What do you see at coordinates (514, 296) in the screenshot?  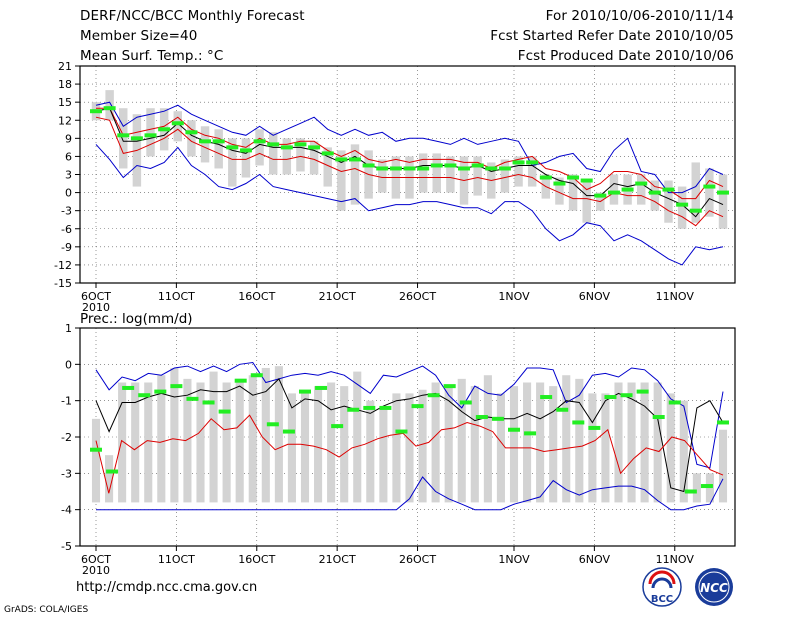 I see `xtick-label-0-5: 1NOV` at bounding box center [514, 296].